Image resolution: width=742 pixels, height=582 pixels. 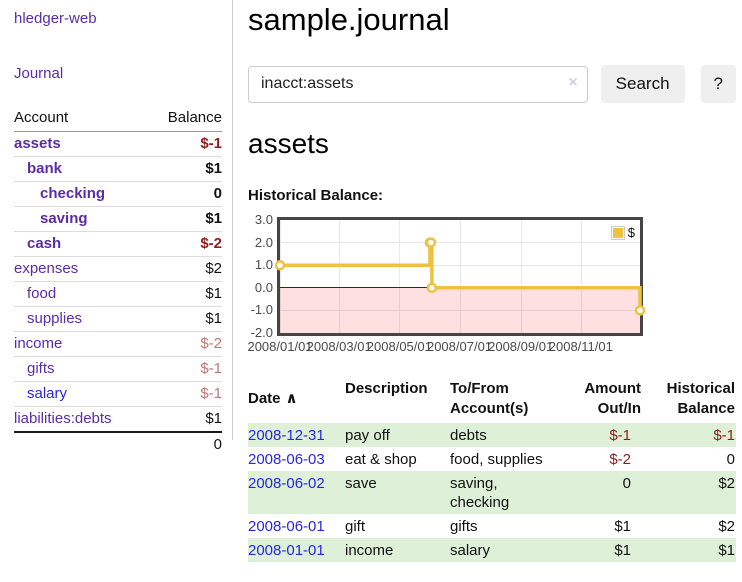 What do you see at coordinates (492, 550) in the screenshot?
I see `register-row: 2008-01-01 income salary $1 $1` at bounding box center [492, 550].